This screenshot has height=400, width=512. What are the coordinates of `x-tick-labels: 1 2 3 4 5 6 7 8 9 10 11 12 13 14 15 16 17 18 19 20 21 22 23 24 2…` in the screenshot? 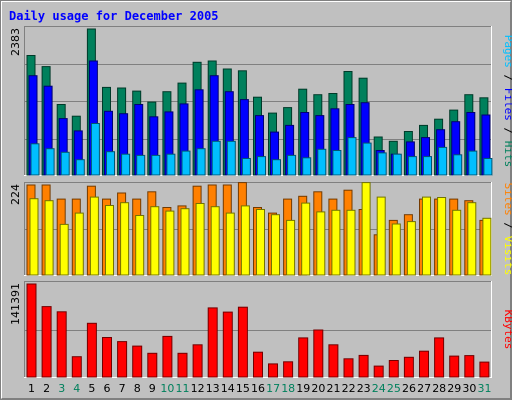 It's located at (260, 388).